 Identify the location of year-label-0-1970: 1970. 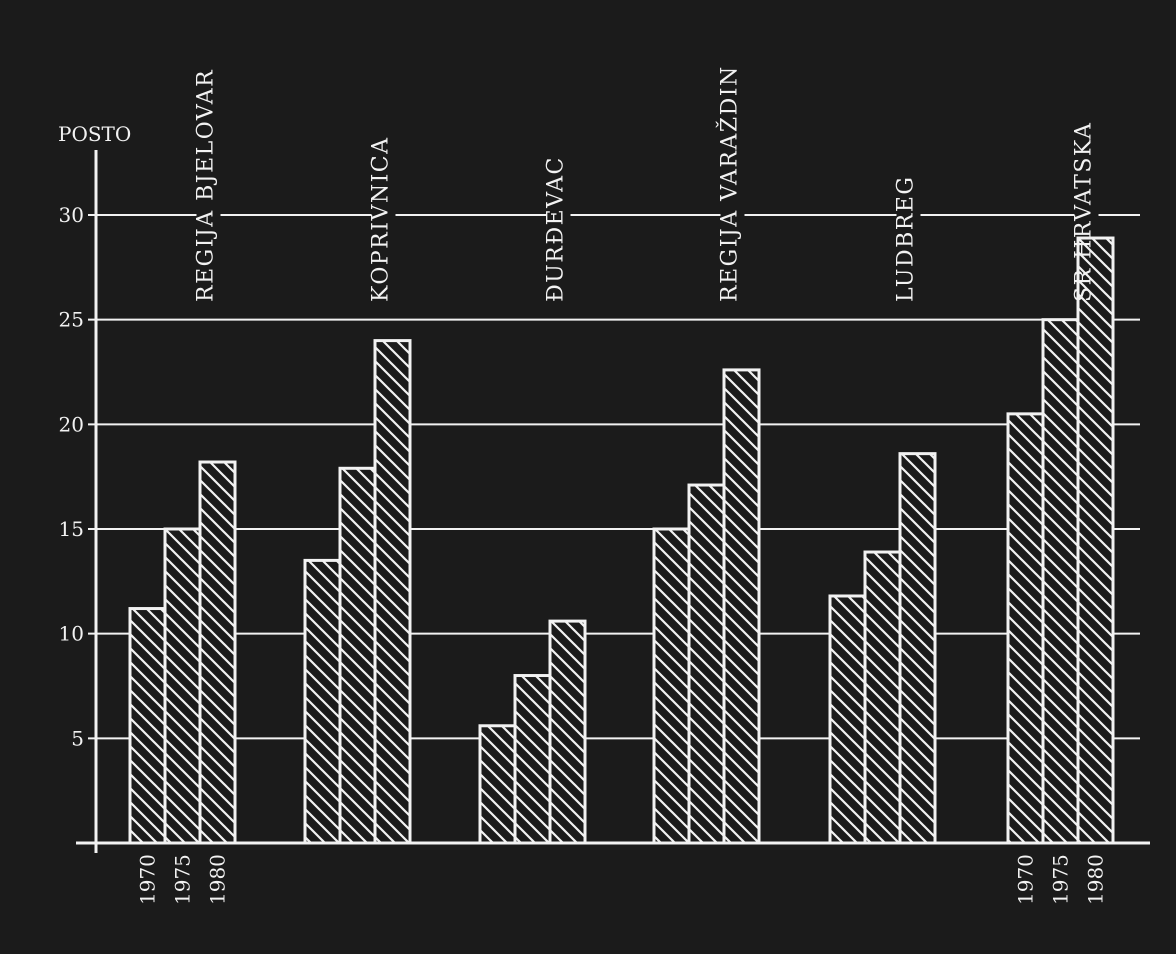
(148, 879).